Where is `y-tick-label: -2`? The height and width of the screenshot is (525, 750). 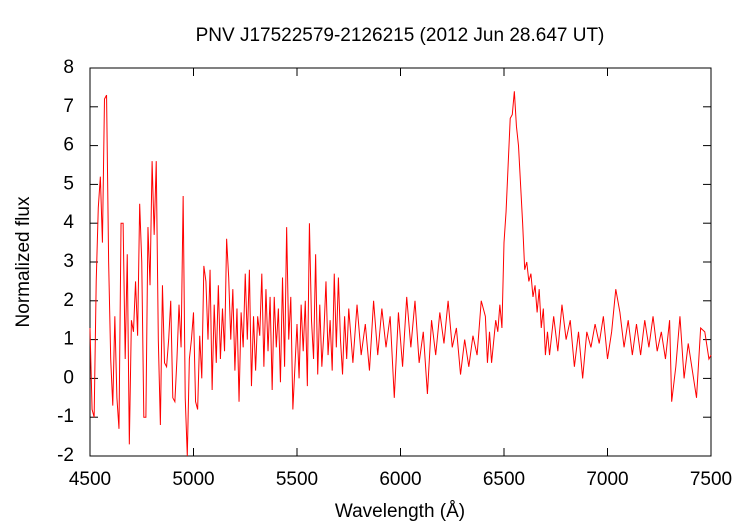
y-tick-label: -2 is located at coordinates (65, 455).